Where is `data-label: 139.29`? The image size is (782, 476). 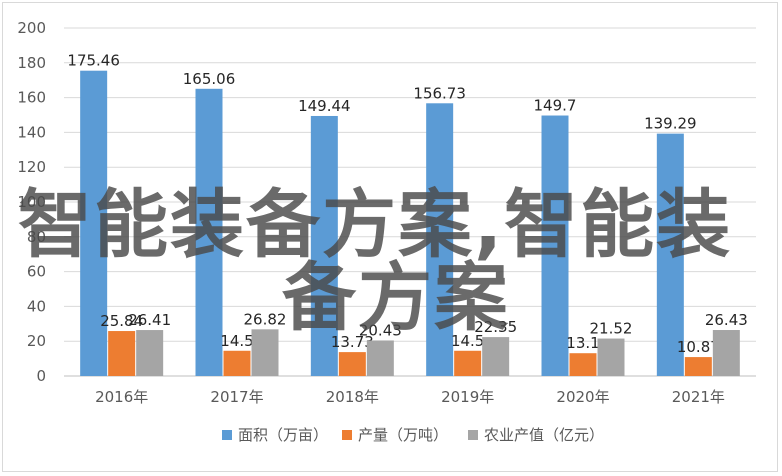
data-label: 139.29 is located at coordinates (670, 124).